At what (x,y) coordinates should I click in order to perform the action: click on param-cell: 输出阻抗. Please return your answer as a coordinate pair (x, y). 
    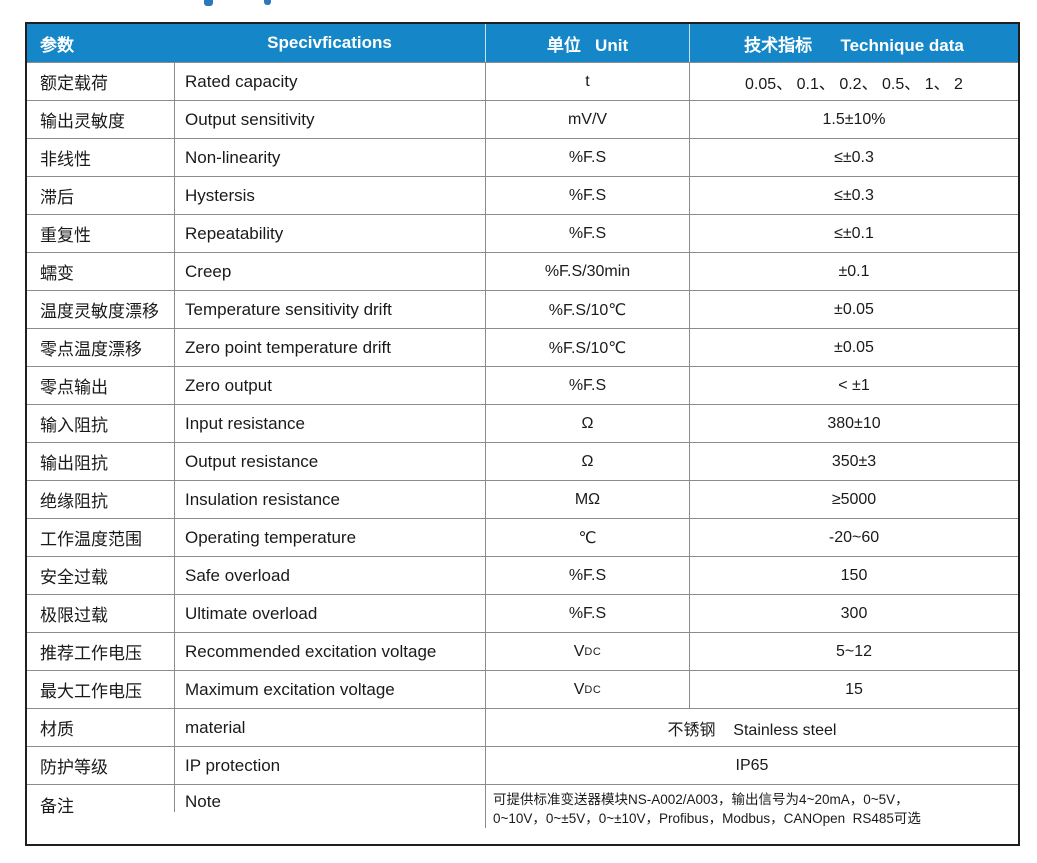
    Looking at the image, I should click on (74, 463).